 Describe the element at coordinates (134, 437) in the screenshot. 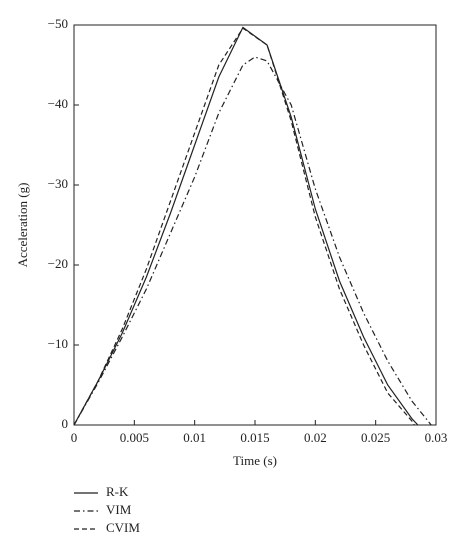

I see `x-tick-label: 0.005` at that location.